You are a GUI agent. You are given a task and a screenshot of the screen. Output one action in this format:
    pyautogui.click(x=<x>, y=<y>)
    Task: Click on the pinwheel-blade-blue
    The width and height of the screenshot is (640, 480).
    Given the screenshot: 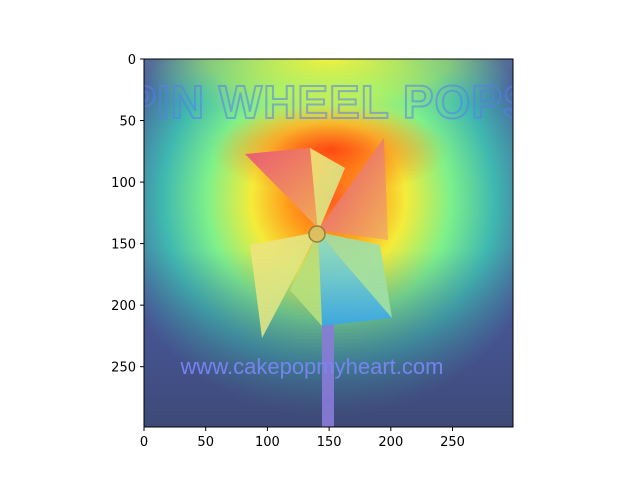 What is the action you would take?
    pyautogui.click(x=355, y=279)
    